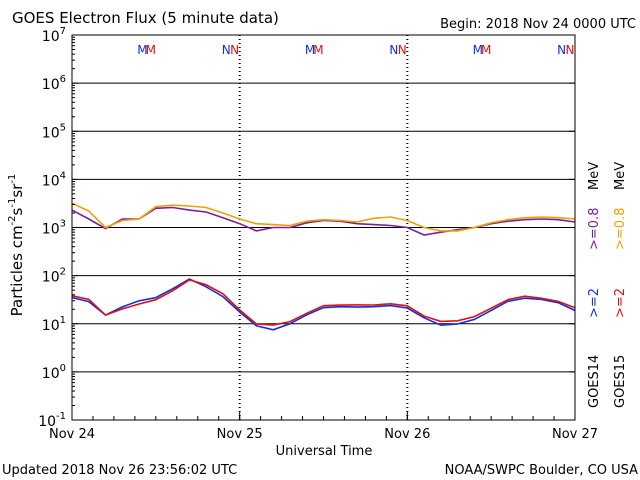  What do you see at coordinates (17, 211) in the screenshot?
I see `y-axis-label-part: s` at bounding box center [17, 211].